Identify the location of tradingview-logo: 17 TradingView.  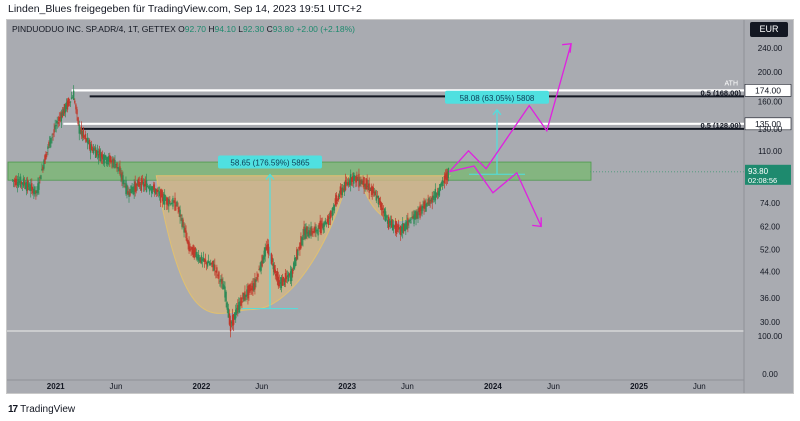
(41, 409).